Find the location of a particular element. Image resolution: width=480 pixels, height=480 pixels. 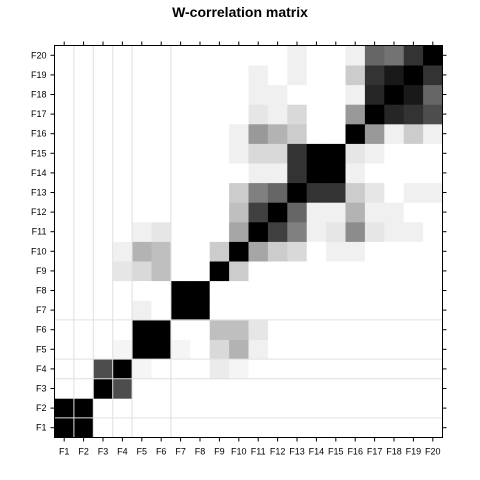

cell-F14-F12 is located at coordinates (277, 173).